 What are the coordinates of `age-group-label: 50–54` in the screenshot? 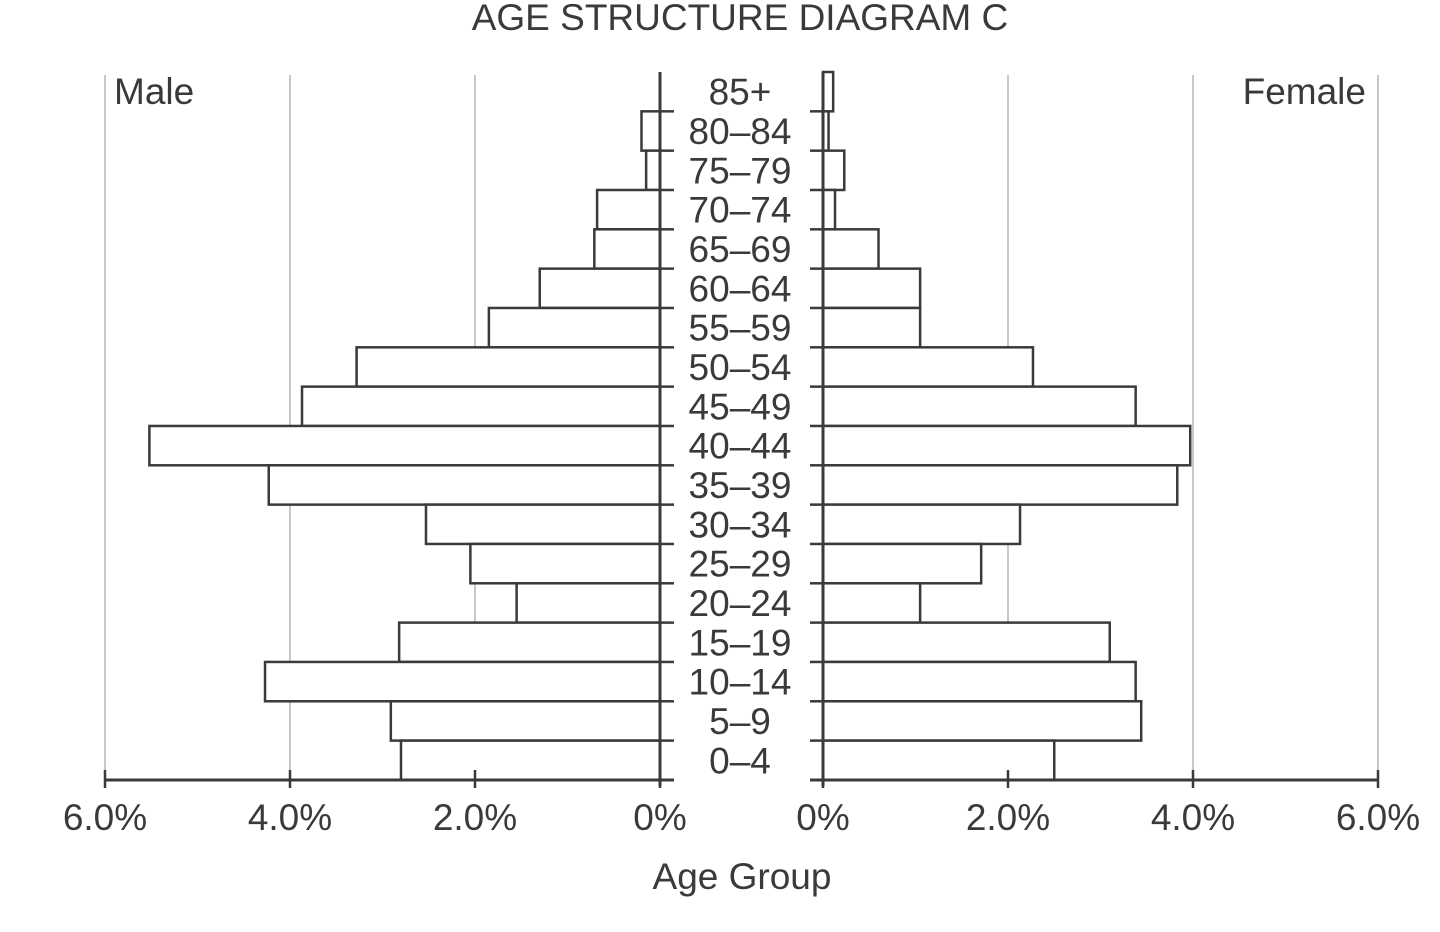 It's located at (740, 367).